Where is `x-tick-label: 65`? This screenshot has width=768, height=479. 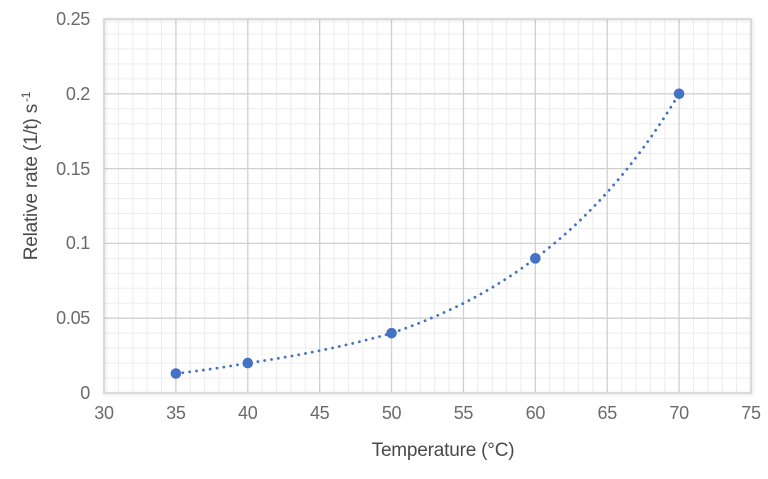 x-tick-label: 65 is located at coordinates (607, 413).